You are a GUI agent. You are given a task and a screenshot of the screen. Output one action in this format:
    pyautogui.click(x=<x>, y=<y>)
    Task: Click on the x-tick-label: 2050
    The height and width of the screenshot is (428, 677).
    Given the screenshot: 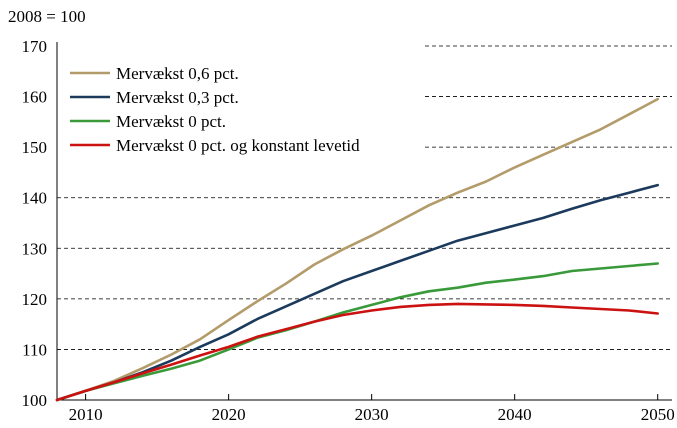 What is the action you would take?
    pyautogui.click(x=658, y=414)
    